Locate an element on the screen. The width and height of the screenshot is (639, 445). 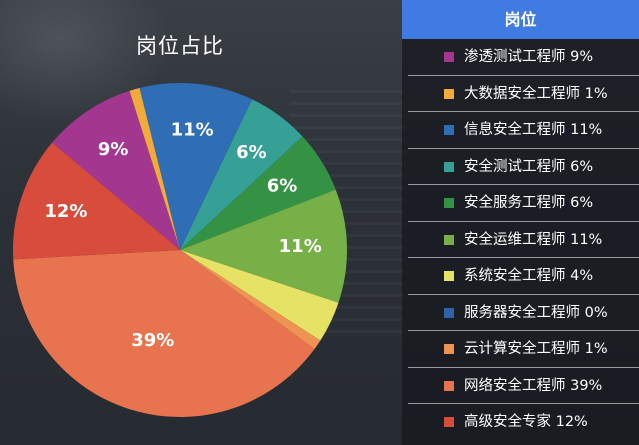
legend-item: 安全服务工程师 6% is located at coordinates (523, 203).